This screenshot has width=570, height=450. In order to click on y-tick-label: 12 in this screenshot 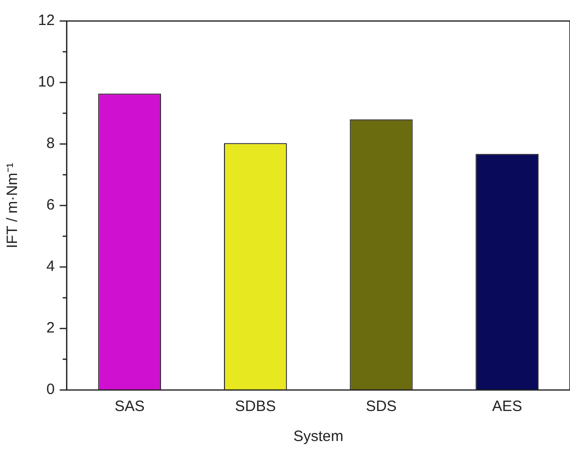, I will do `click(46, 21)`.